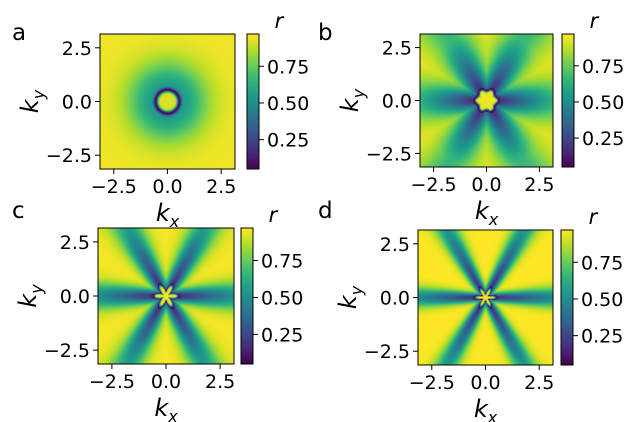 The width and height of the screenshot is (634, 422). I want to click on panel-letter: a, so click(19, 33).